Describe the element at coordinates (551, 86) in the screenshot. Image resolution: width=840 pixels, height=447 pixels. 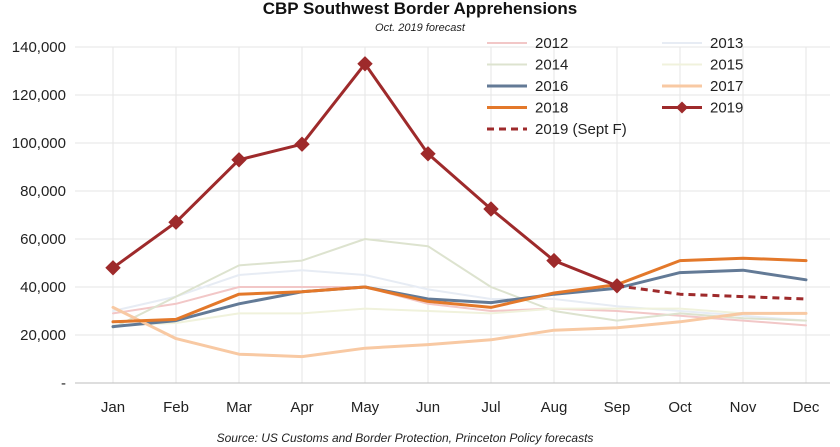
I see `legend-label: 2016` at that location.